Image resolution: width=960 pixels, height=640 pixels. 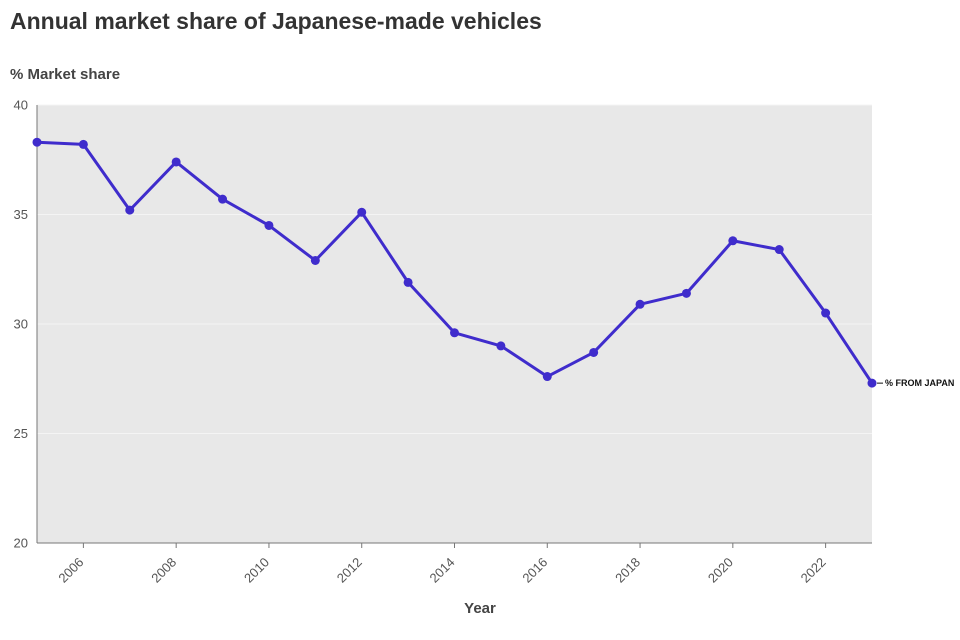 I want to click on x-axis-ticks: 2006 2008 2010 2012 2014 2016 2018 2020 2022, so click(x=442, y=564).